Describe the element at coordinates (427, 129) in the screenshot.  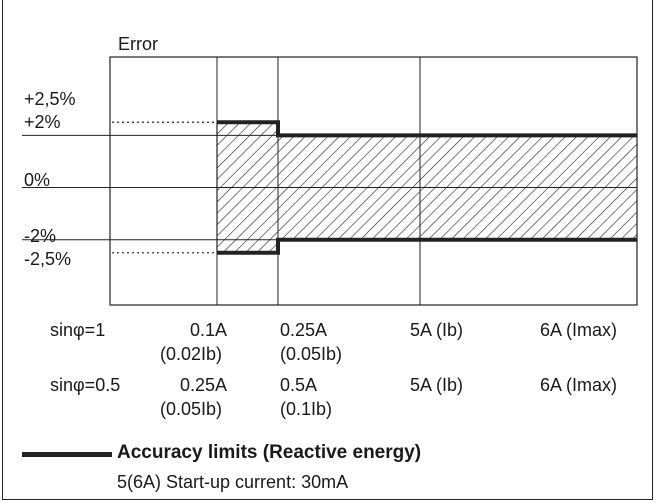
I see `upper-limit-line` at that location.